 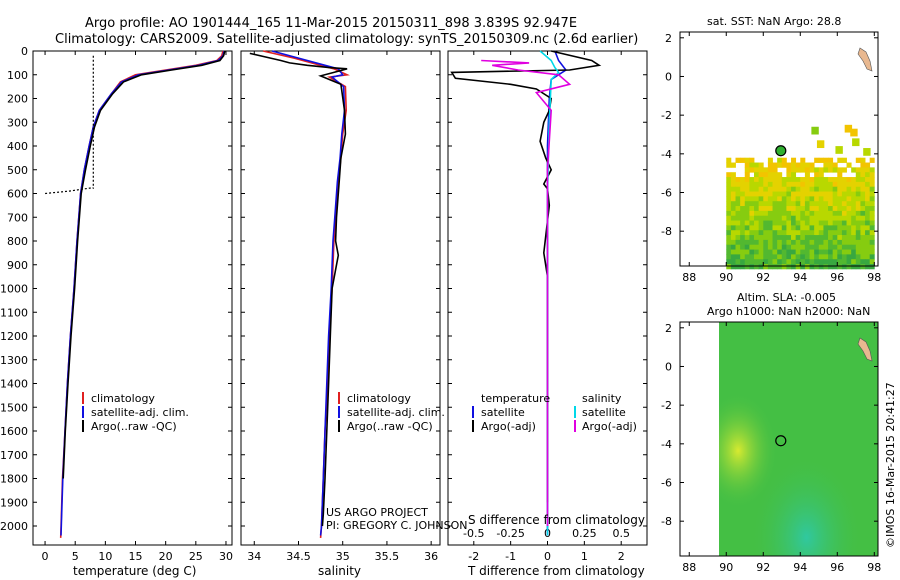 What do you see at coordinates (666, 521) in the screenshot?
I see `map-y-tick-label: -8` at bounding box center [666, 521].